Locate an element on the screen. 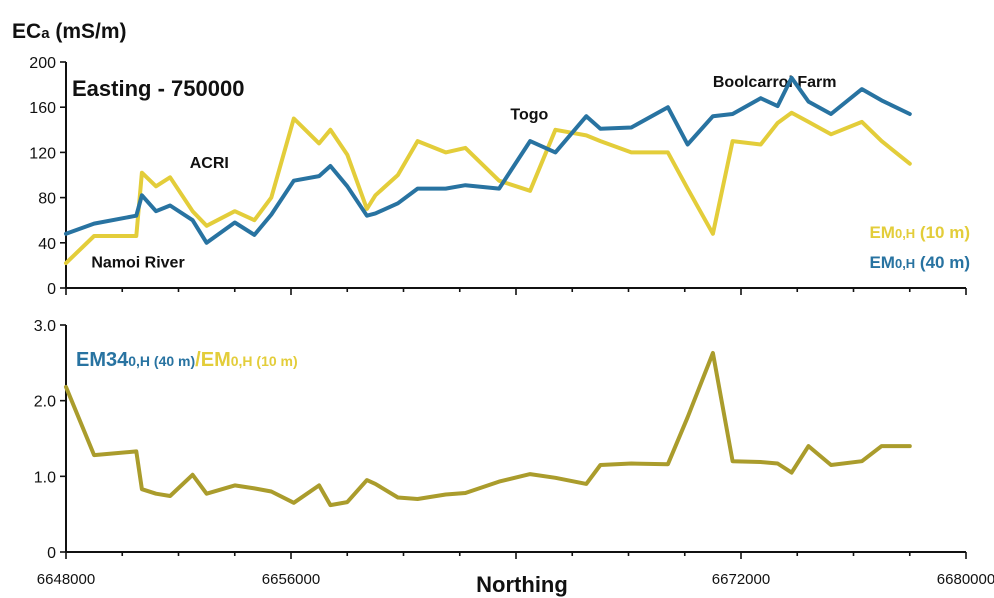 The height and width of the screenshot is (598, 994). top-y-axis-title: ECa (mS/m) is located at coordinates (69, 31).